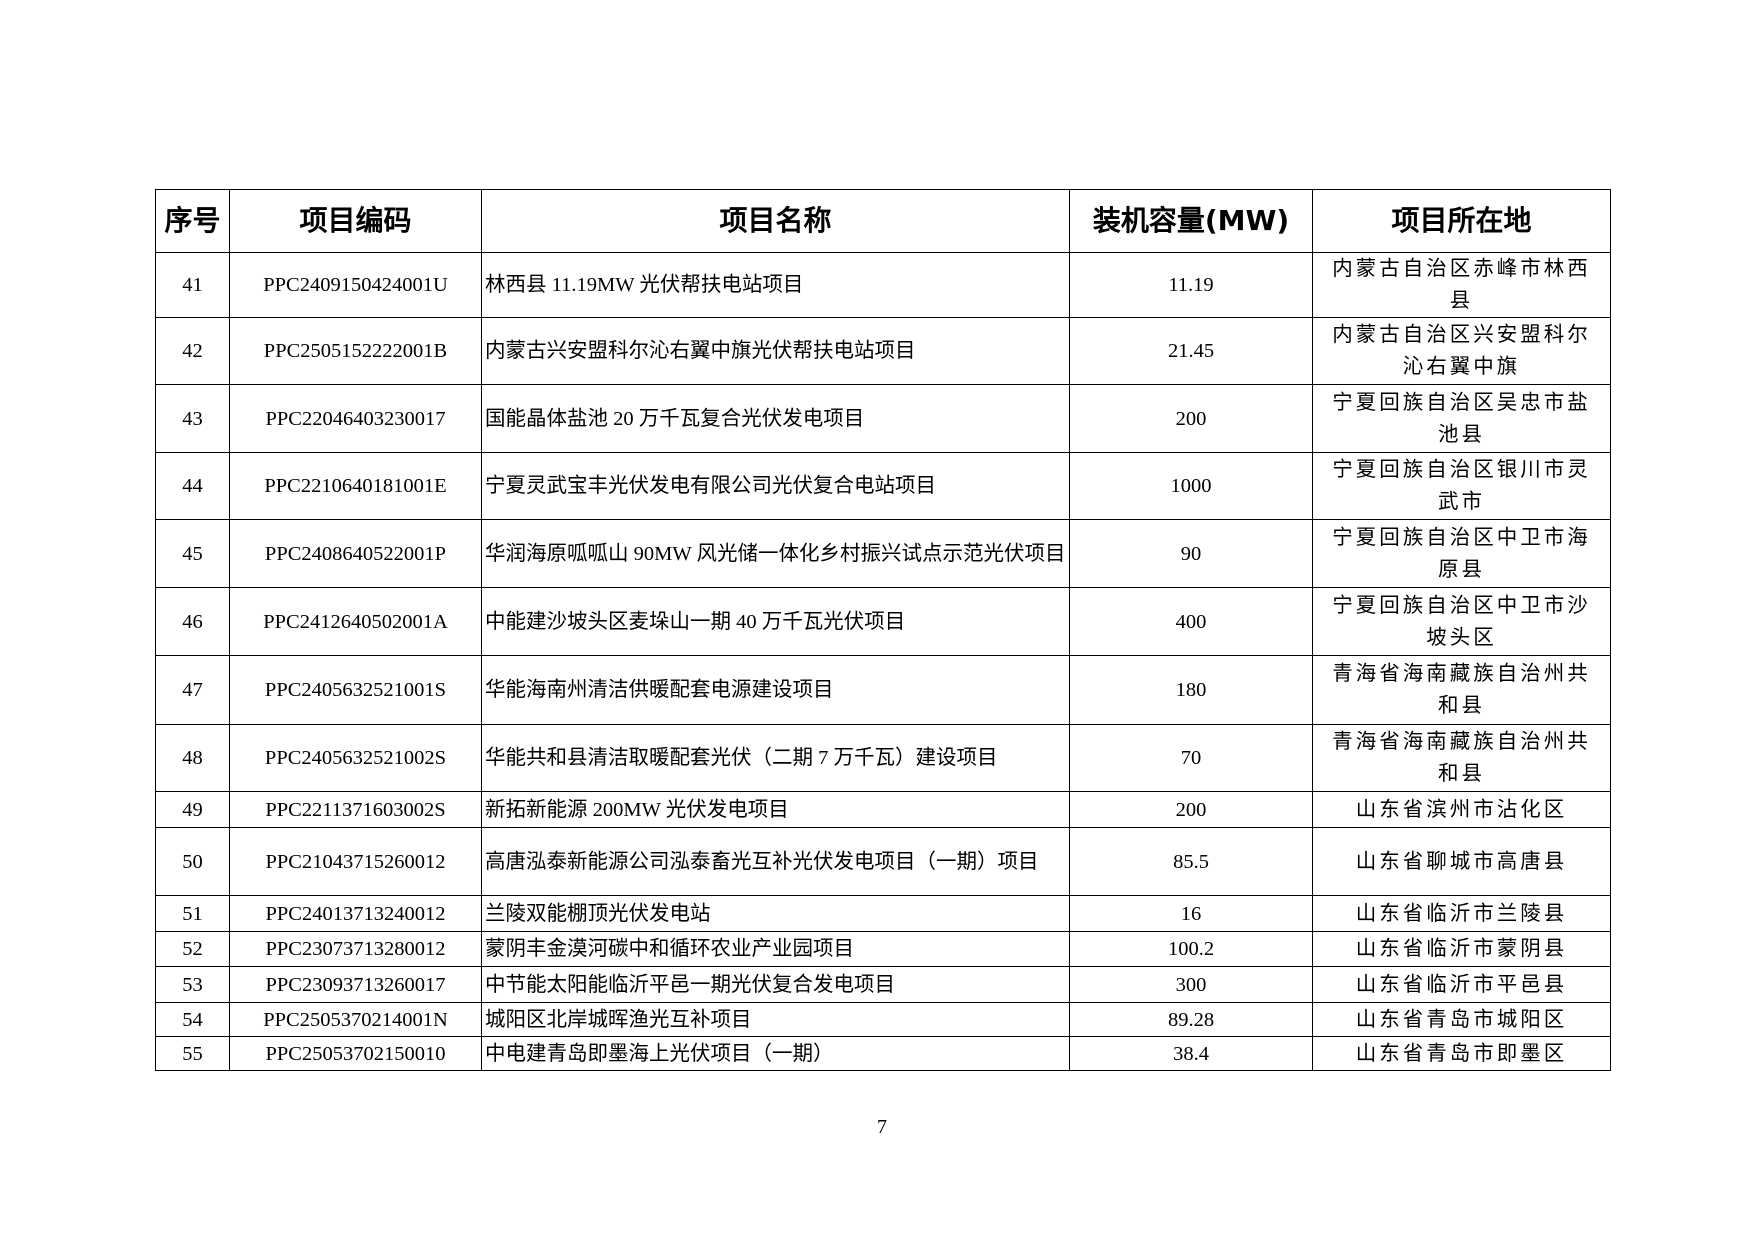 The image size is (1753, 1240). Describe the element at coordinates (775, 418) in the screenshot. I see `project-name: 国能晶体盐池 20 万千瓦复合光伏发电项目` at that location.